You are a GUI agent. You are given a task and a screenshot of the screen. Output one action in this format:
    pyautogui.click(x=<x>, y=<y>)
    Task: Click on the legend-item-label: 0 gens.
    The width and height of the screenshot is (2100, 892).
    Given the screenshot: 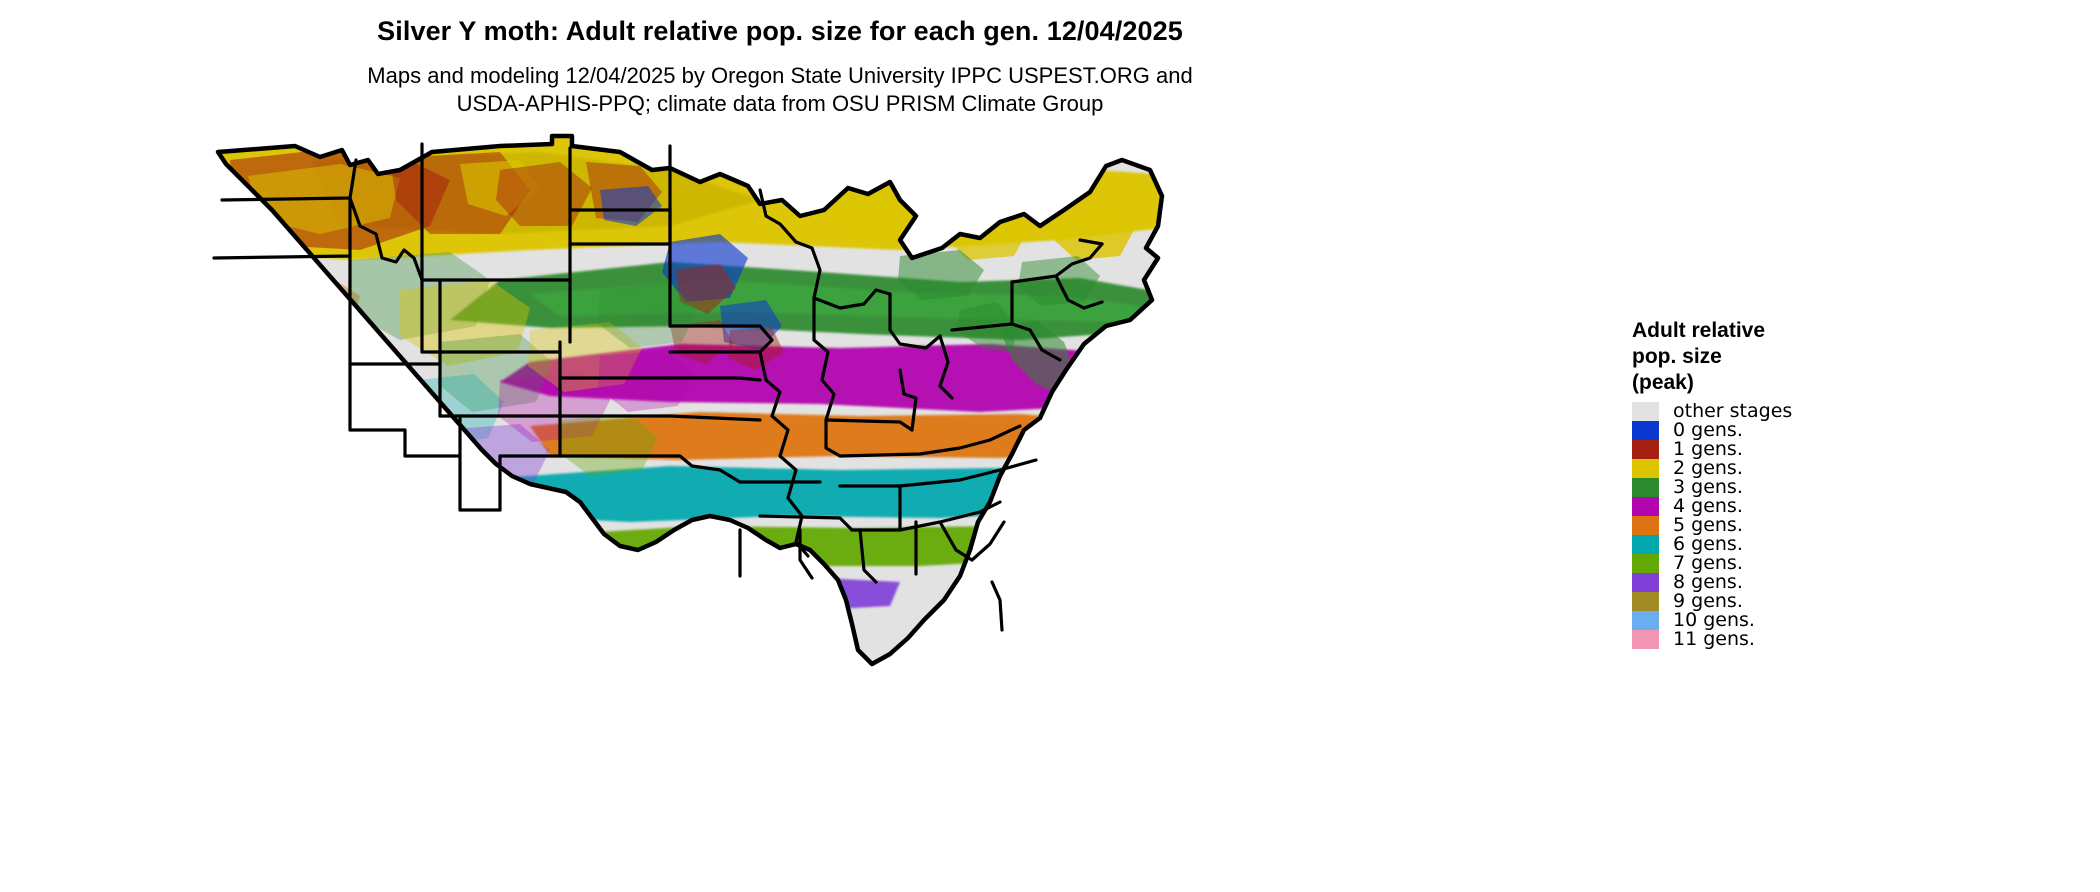 What is the action you would take?
    pyautogui.click(x=1708, y=430)
    